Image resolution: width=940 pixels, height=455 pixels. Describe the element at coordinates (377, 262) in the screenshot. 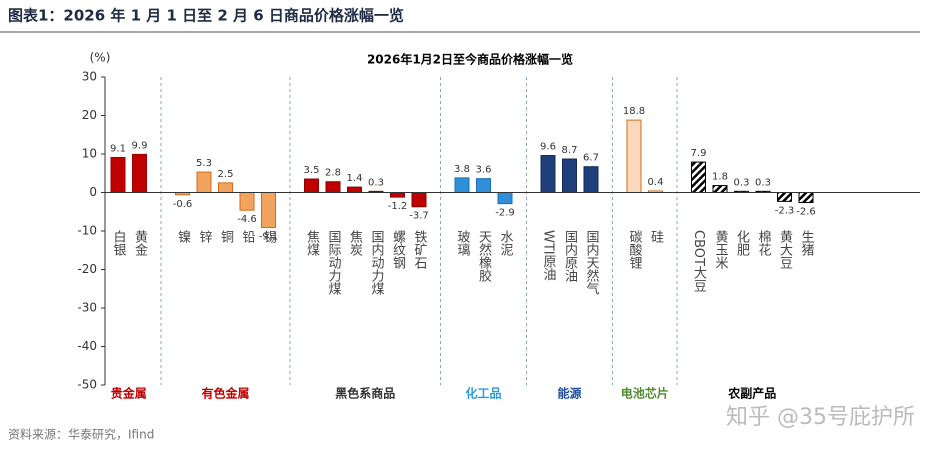

I see `x-tick-label: 国内动力煤` at that location.